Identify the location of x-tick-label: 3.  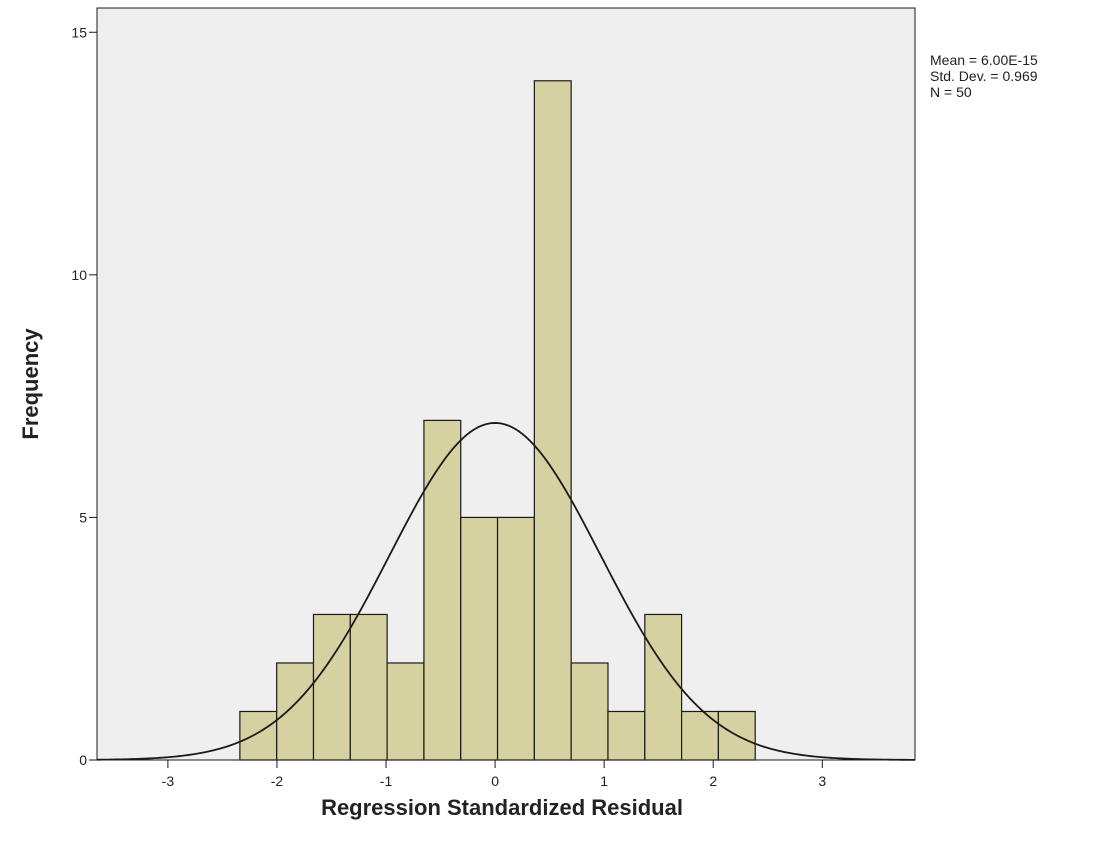
(822, 781).